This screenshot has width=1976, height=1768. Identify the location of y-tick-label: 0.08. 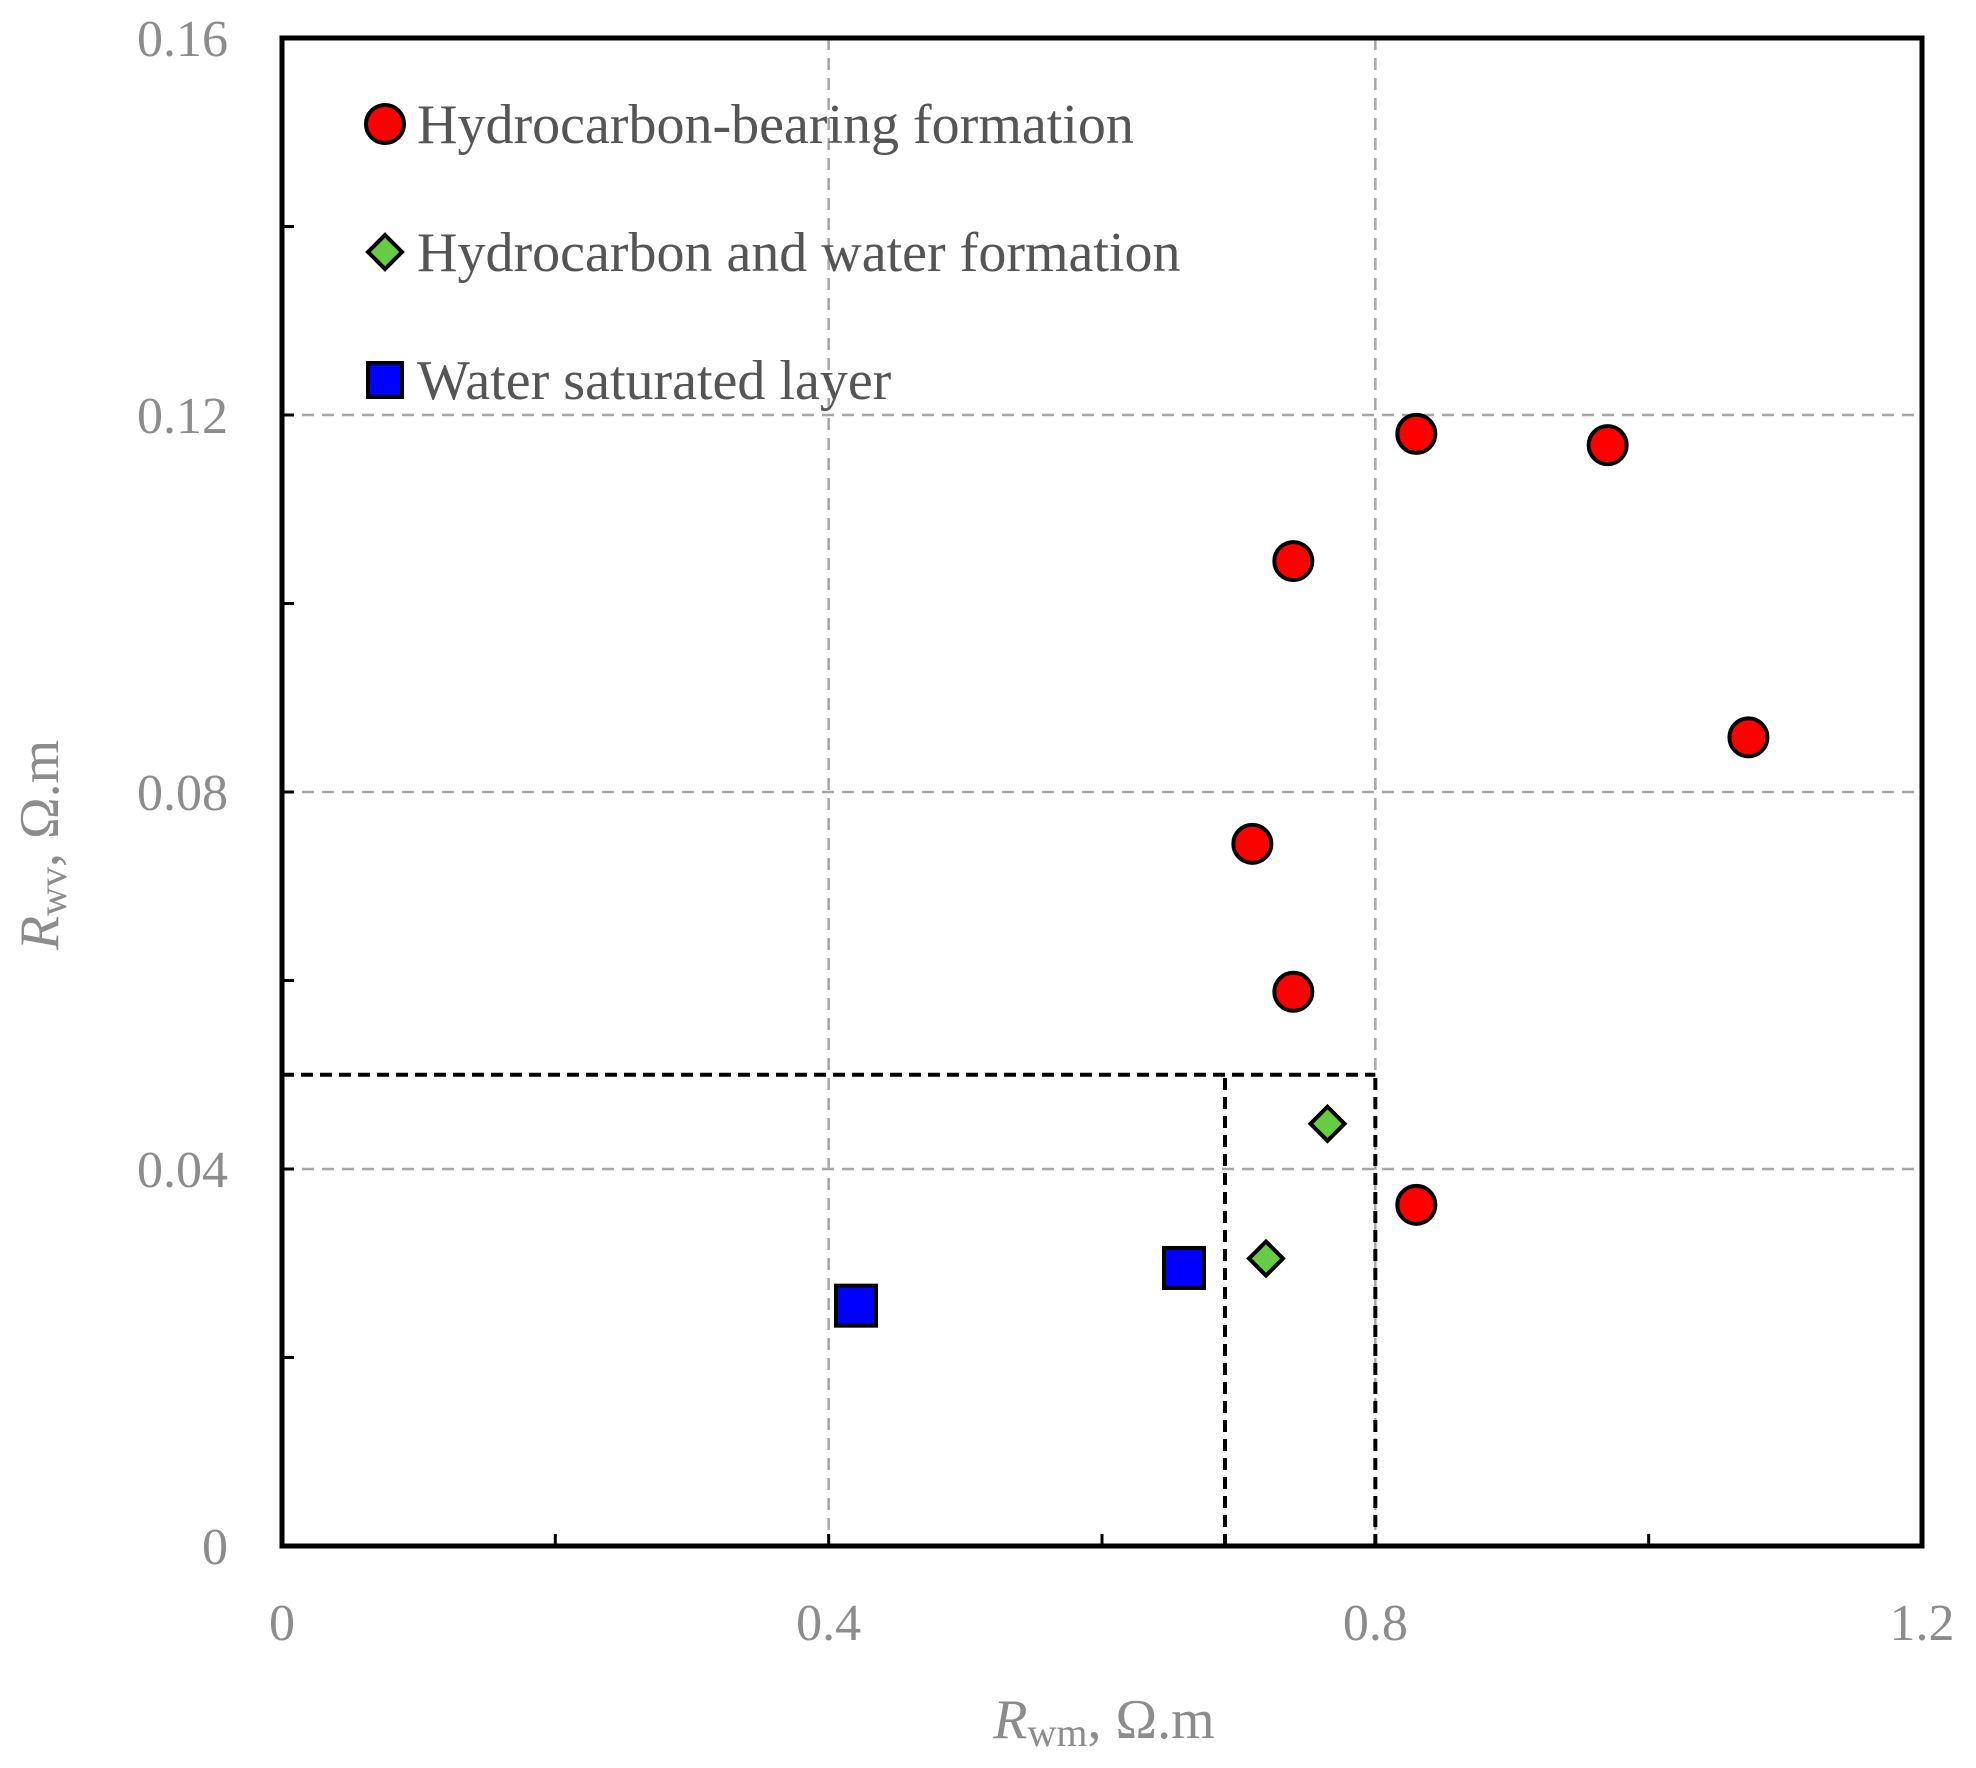
(182, 793).